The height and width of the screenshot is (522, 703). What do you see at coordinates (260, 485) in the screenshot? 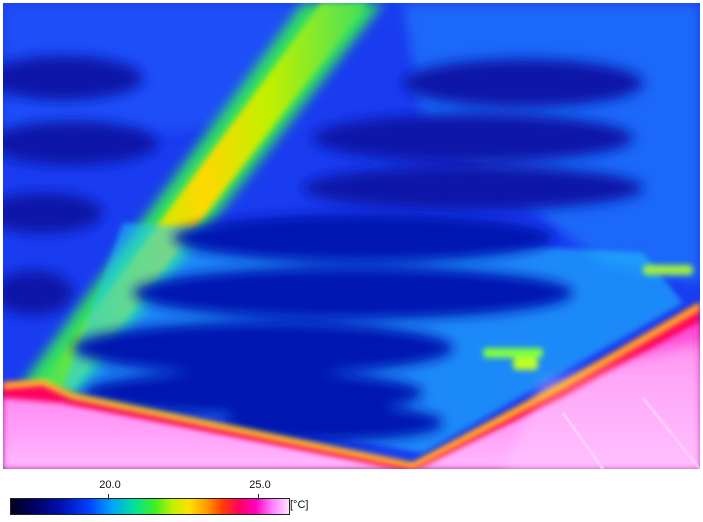
I see `legend-tick-label-25: 25.0` at bounding box center [260, 485].